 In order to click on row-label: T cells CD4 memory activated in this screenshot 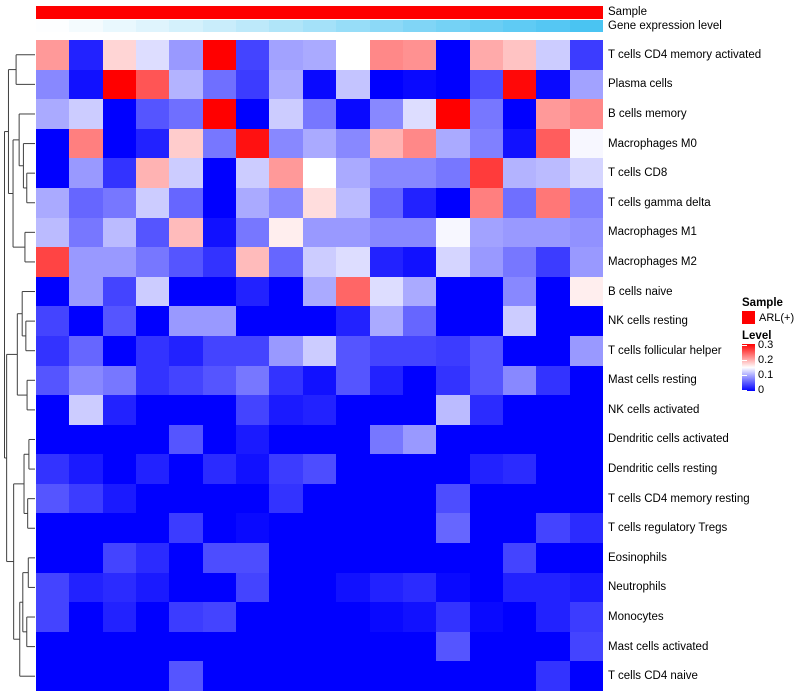, I will do `click(685, 54)`.